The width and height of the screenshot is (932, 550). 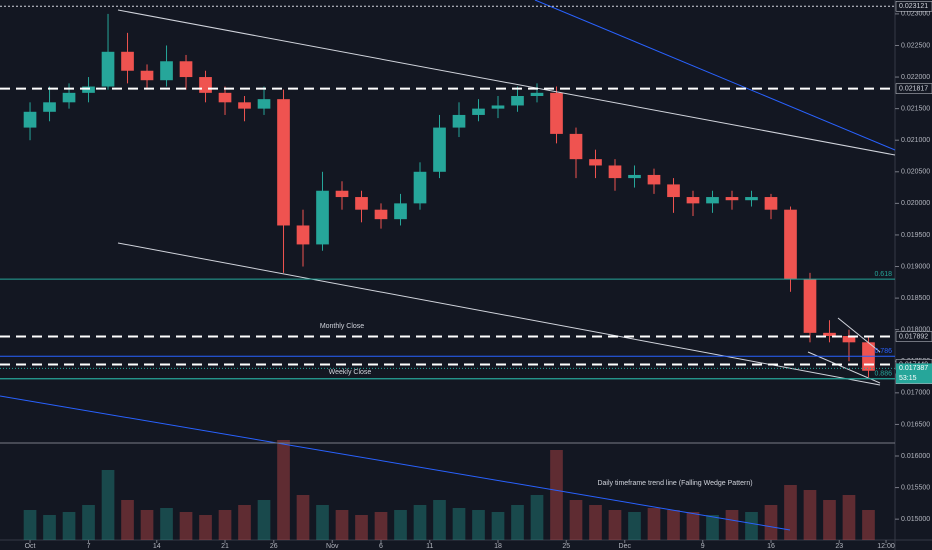 I want to click on x-tick-label: 14, so click(x=157, y=546).